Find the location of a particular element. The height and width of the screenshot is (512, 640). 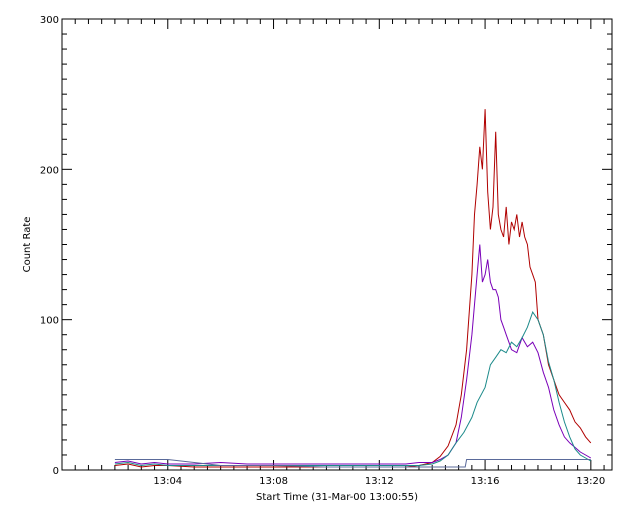

y-tick-label: 300 is located at coordinates (49, 20).